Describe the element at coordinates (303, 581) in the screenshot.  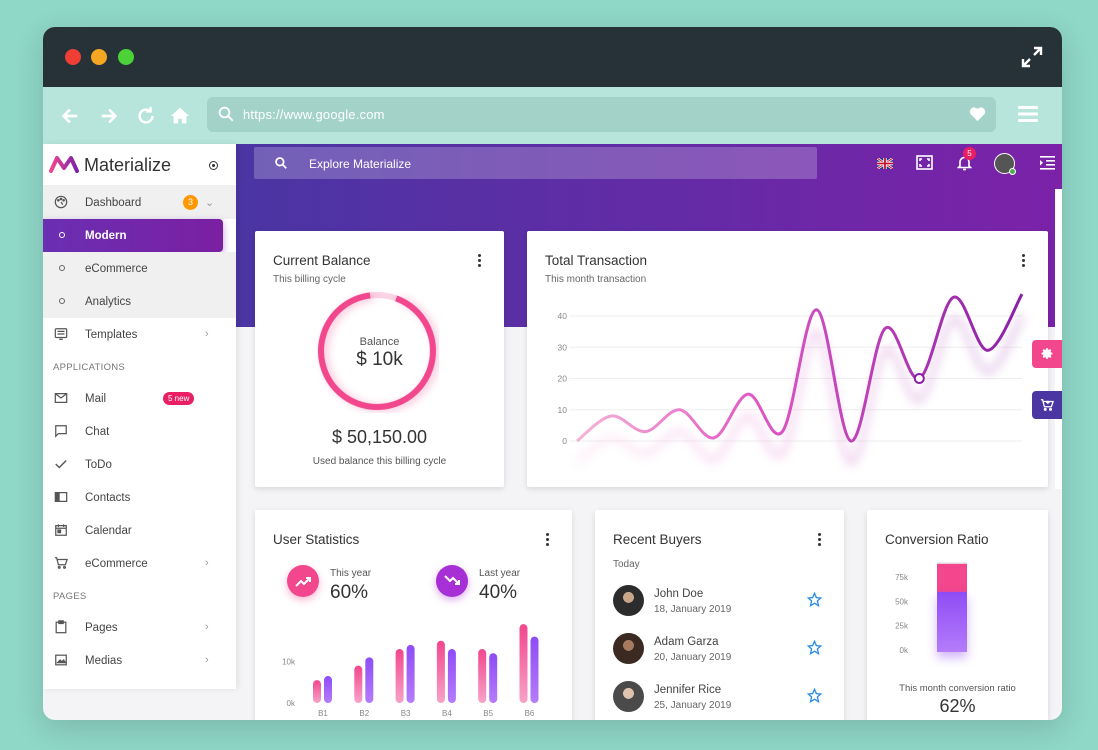
I see `trending-up-icon` at that location.